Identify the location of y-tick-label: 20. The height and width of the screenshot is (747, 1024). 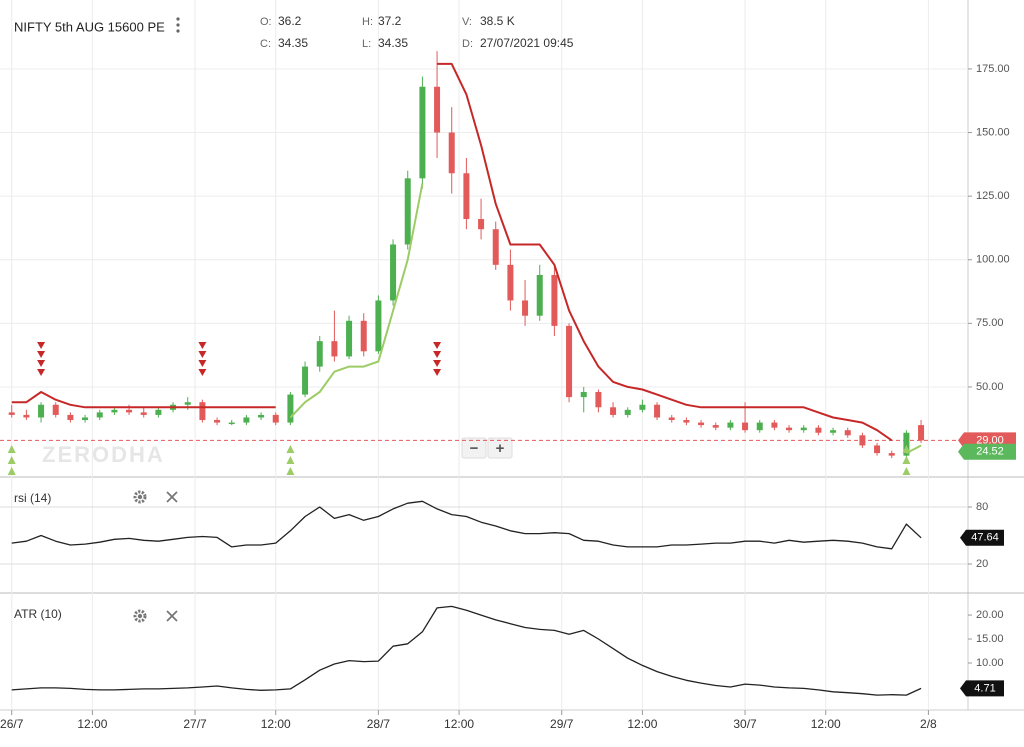
(982, 564).